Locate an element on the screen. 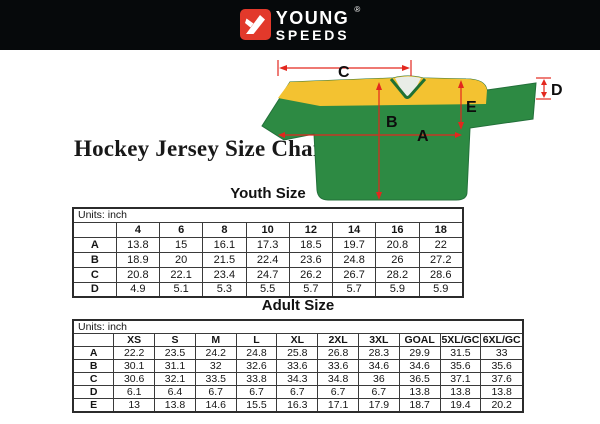 The image size is (600, 424). size-value-cell: 33.5 is located at coordinates (215, 379).